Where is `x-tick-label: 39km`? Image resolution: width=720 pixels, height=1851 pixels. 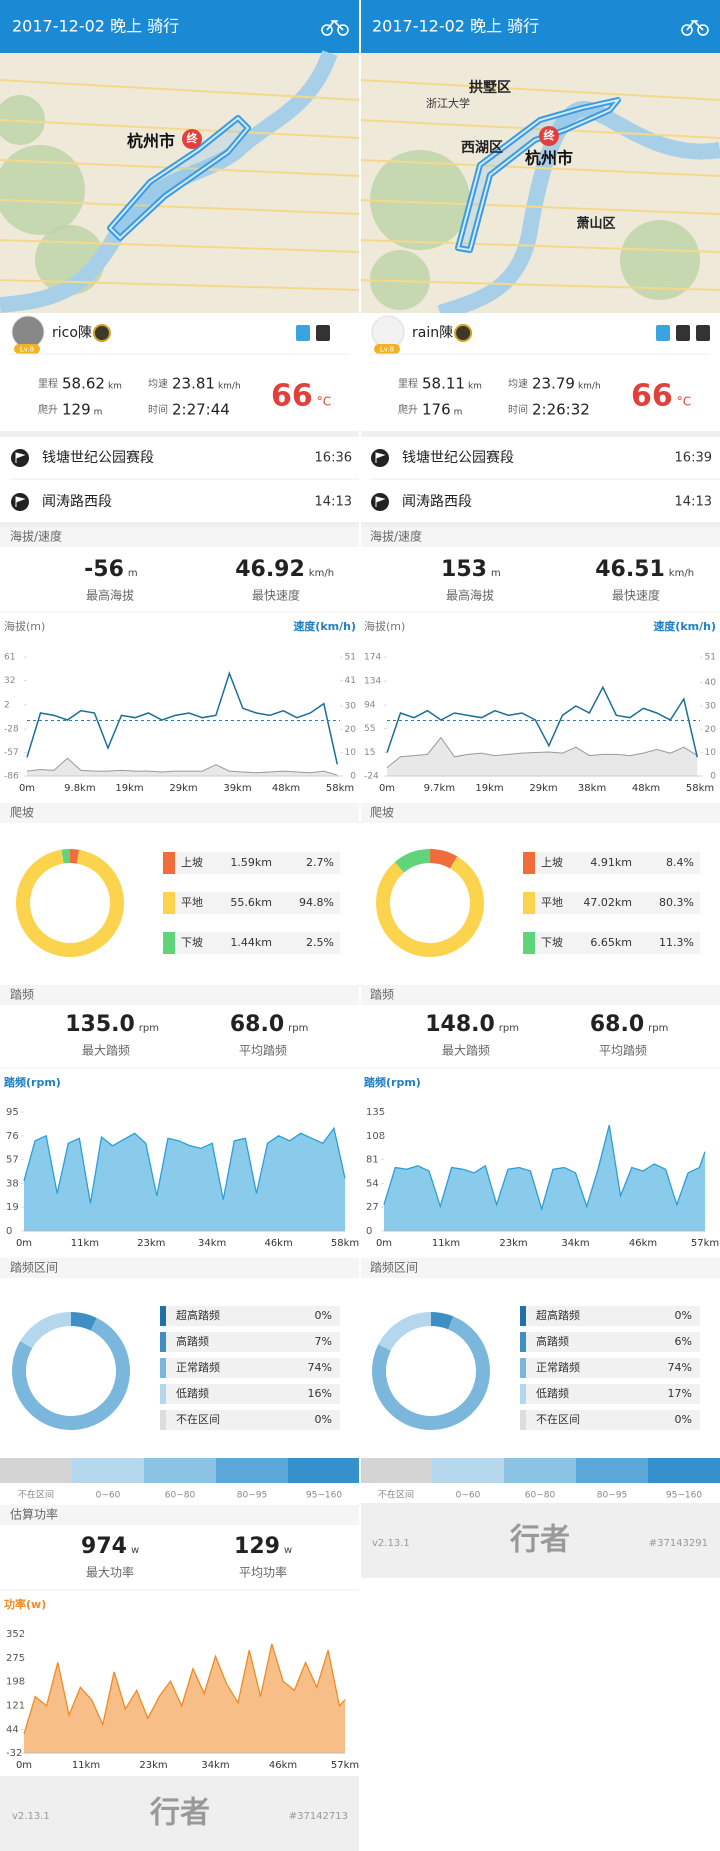
x-tick-label: 39km is located at coordinates (237, 788).